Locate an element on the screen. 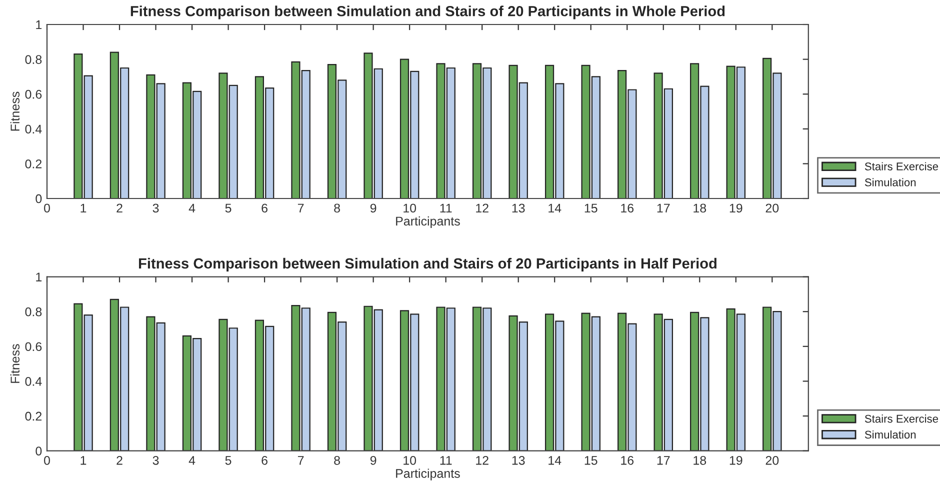 The width and height of the screenshot is (940, 490). chart-title: Fitness Comparison between Simulation and Stairs of 20 Participants in Whole Period is located at coordinates (427, 13).